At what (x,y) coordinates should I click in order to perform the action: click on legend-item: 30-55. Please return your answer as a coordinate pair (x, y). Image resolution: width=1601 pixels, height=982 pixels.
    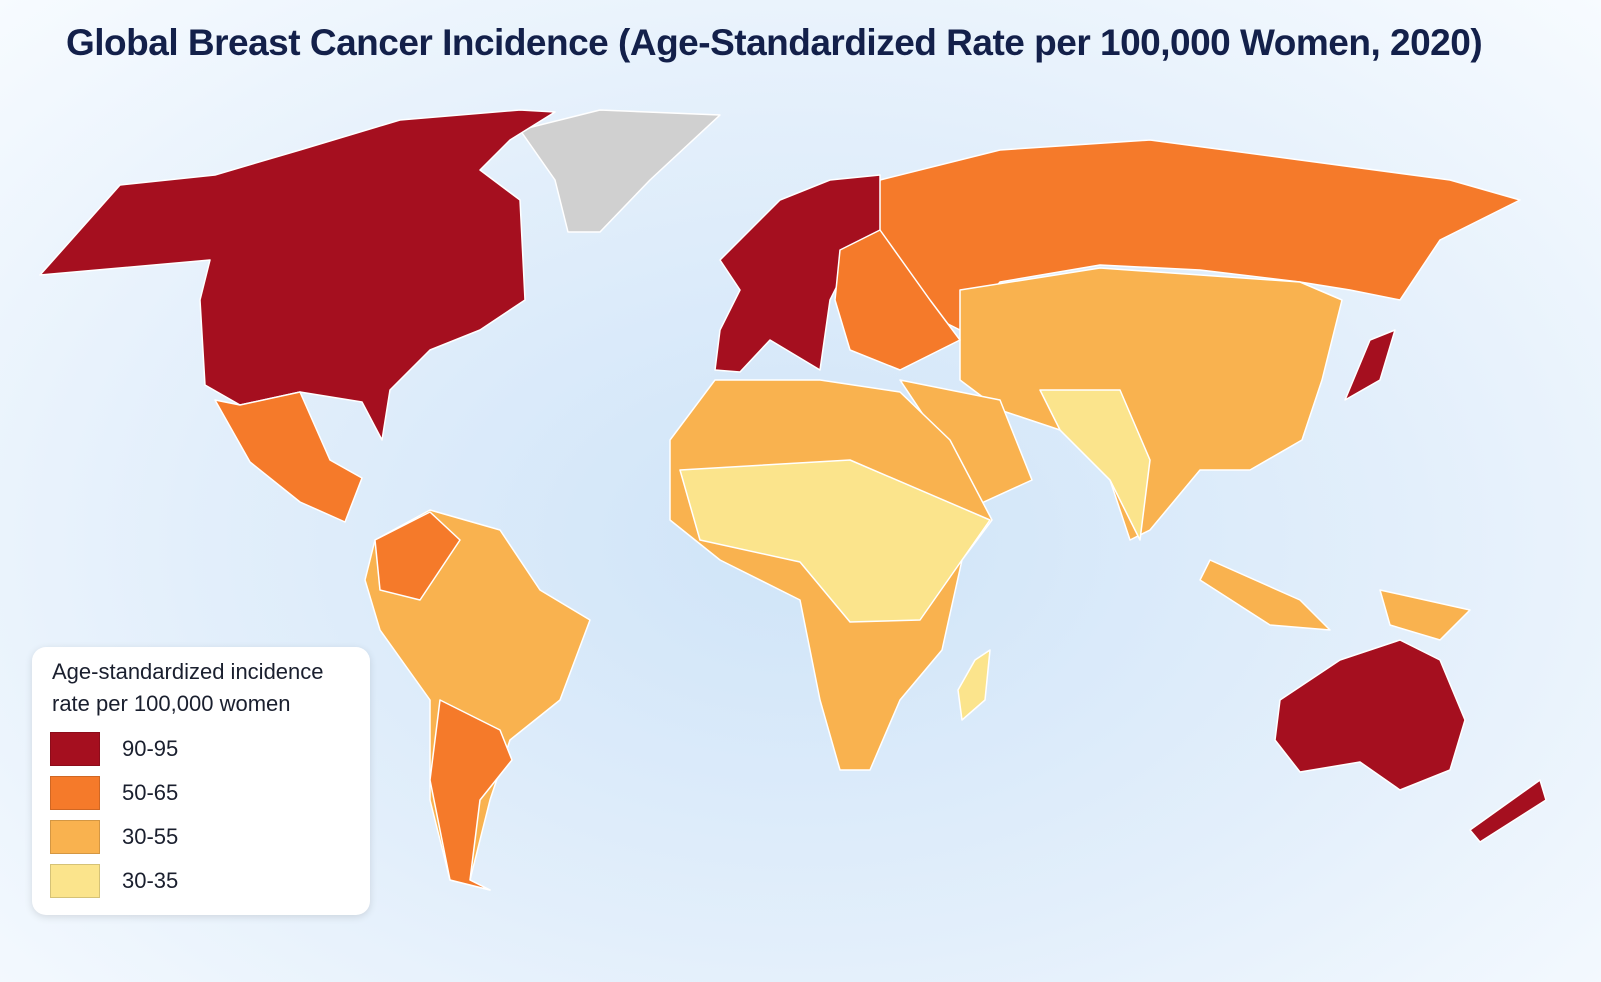
    Looking at the image, I should click on (114, 837).